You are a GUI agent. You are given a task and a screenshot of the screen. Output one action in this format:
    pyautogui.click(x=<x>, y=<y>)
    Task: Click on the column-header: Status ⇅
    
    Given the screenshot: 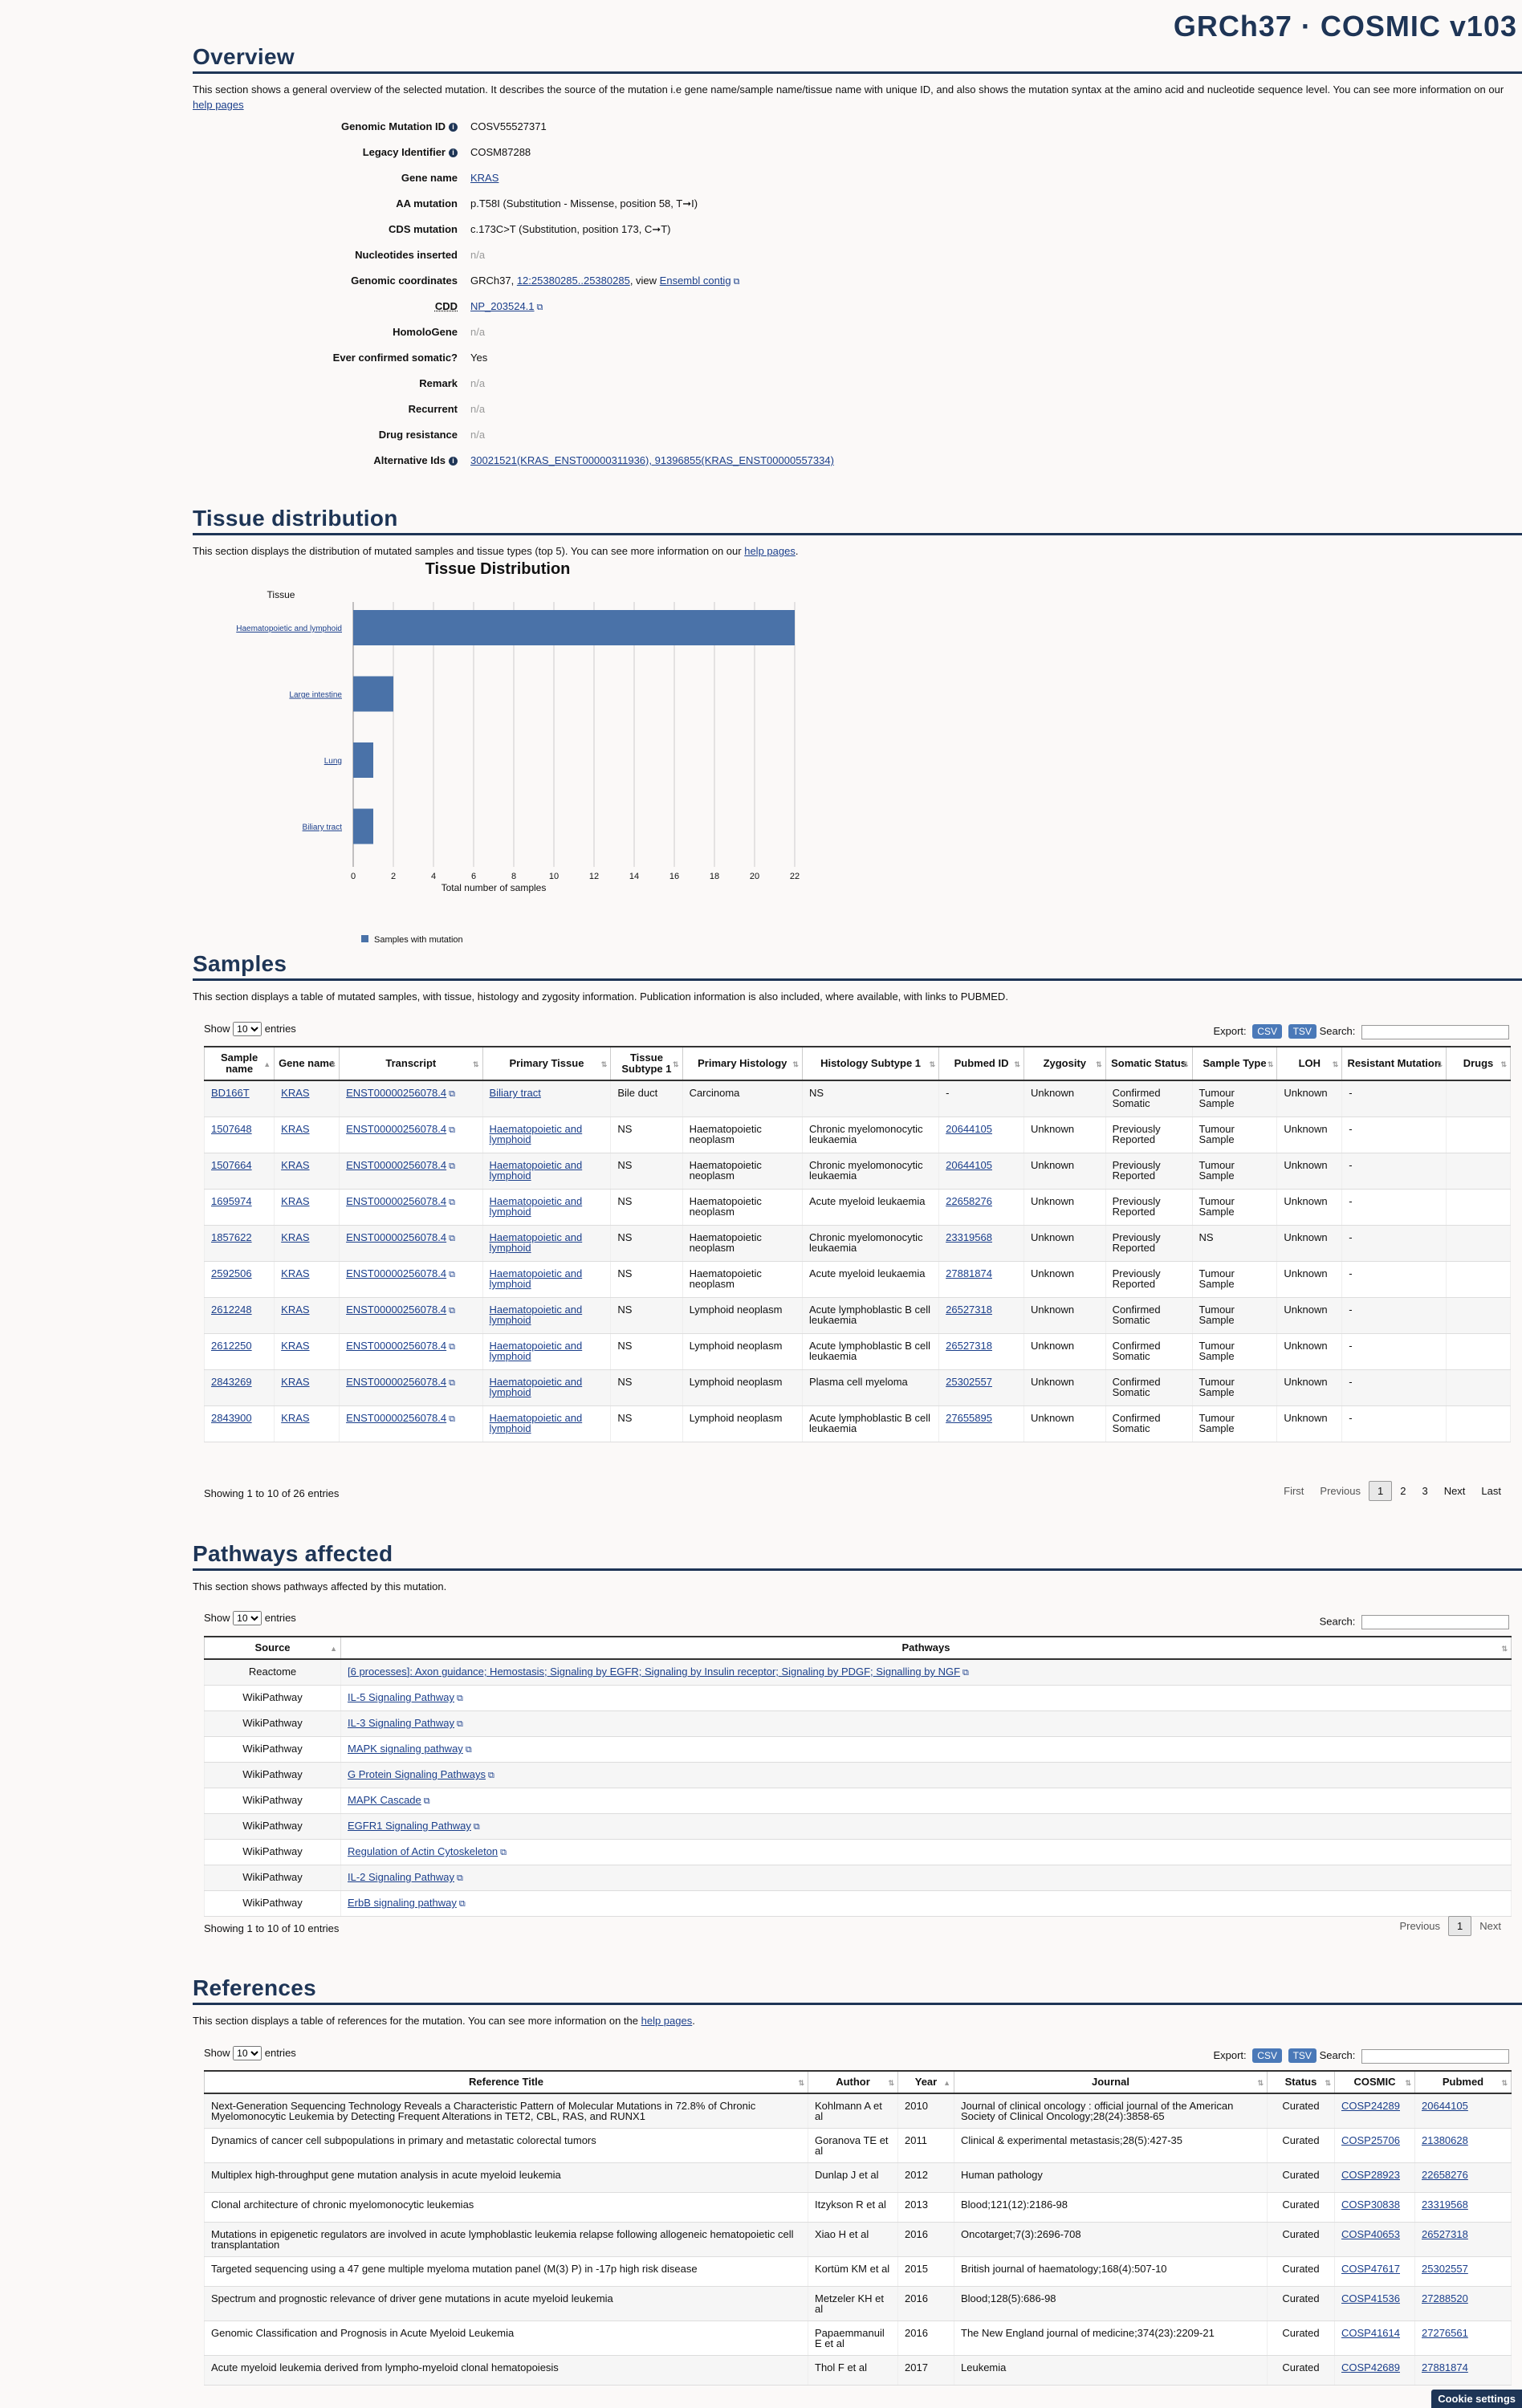 What is the action you would take?
    pyautogui.click(x=1301, y=2082)
    